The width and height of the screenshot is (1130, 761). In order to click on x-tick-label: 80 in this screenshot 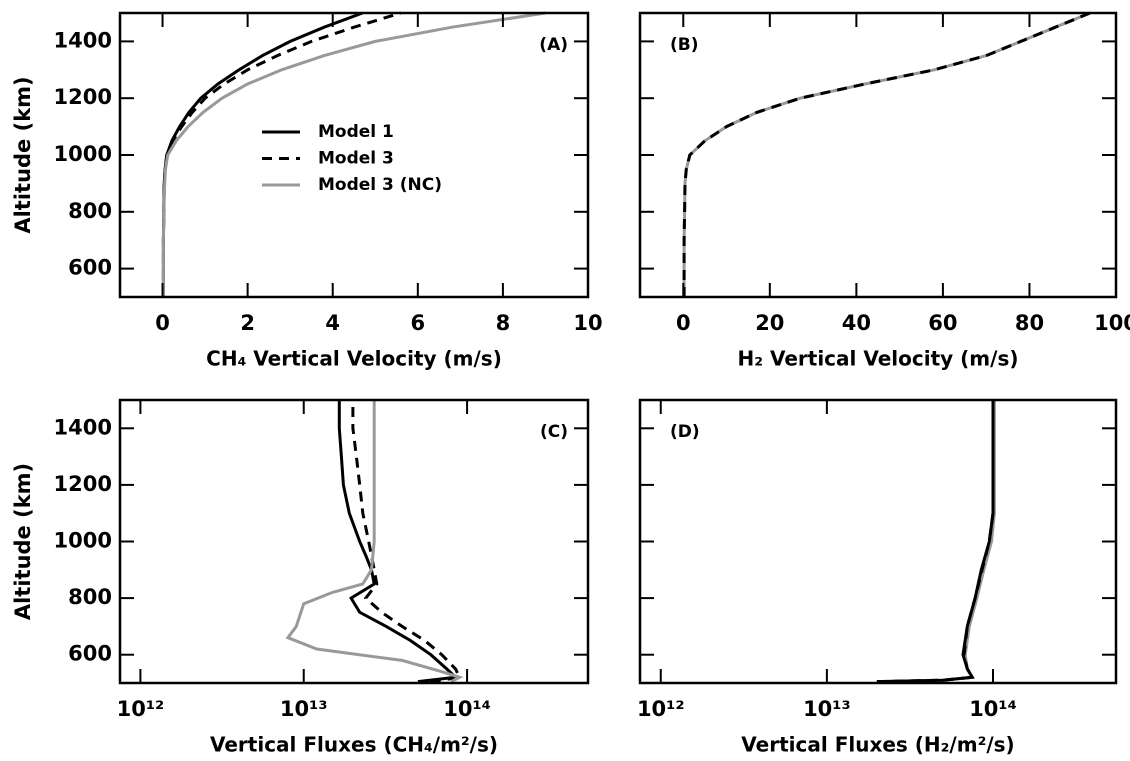, I will do `click(1029, 323)`.